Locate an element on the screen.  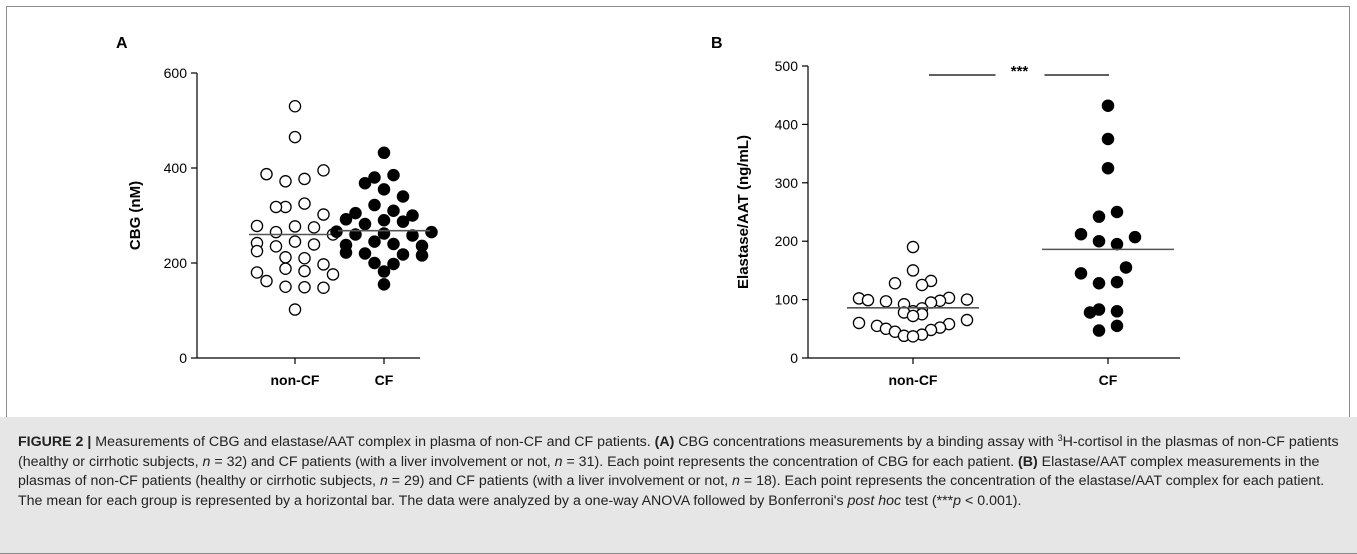
significance-label: *** is located at coordinates (1020, 71).